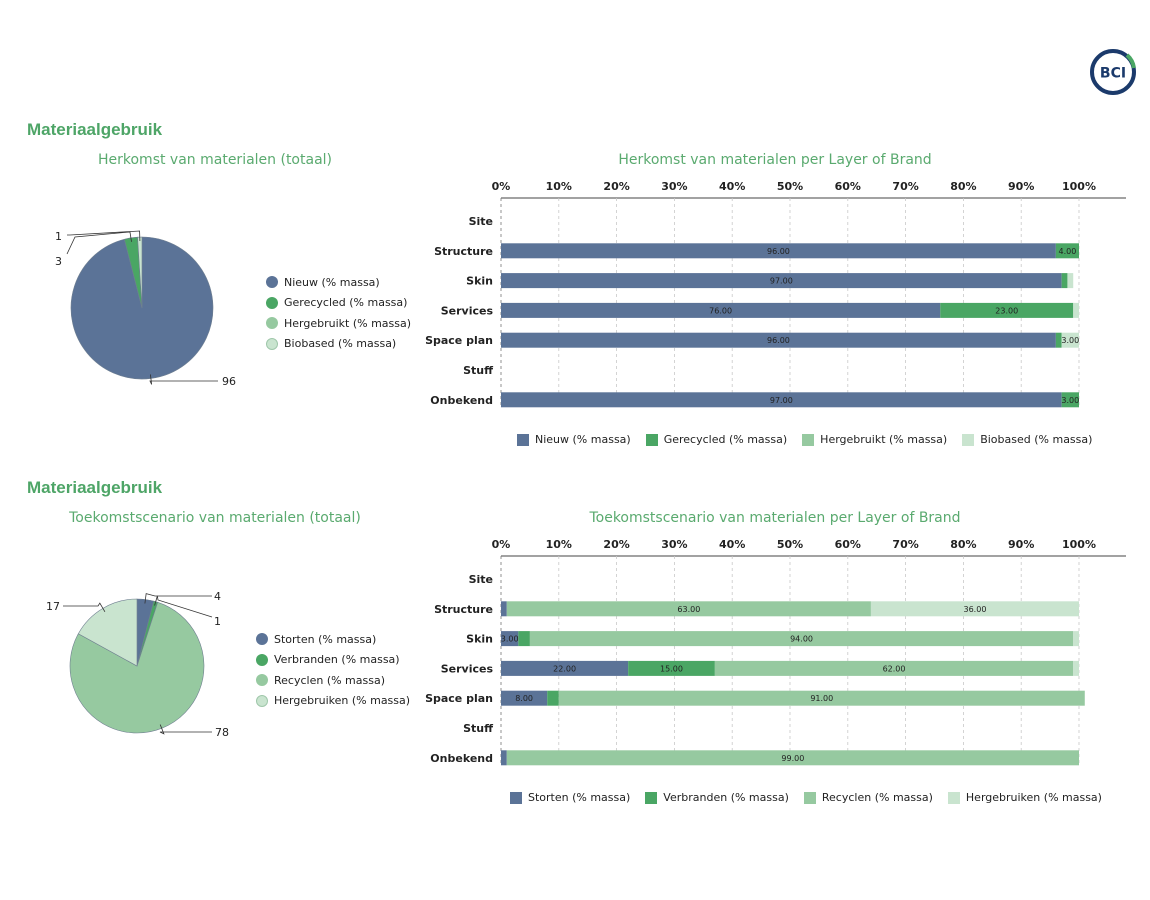 The height and width of the screenshot is (900, 1150). What do you see at coordinates (95, 129) in the screenshot?
I see `section-title-herkomst: Materiaalgebruik` at bounding box center [95, 129].